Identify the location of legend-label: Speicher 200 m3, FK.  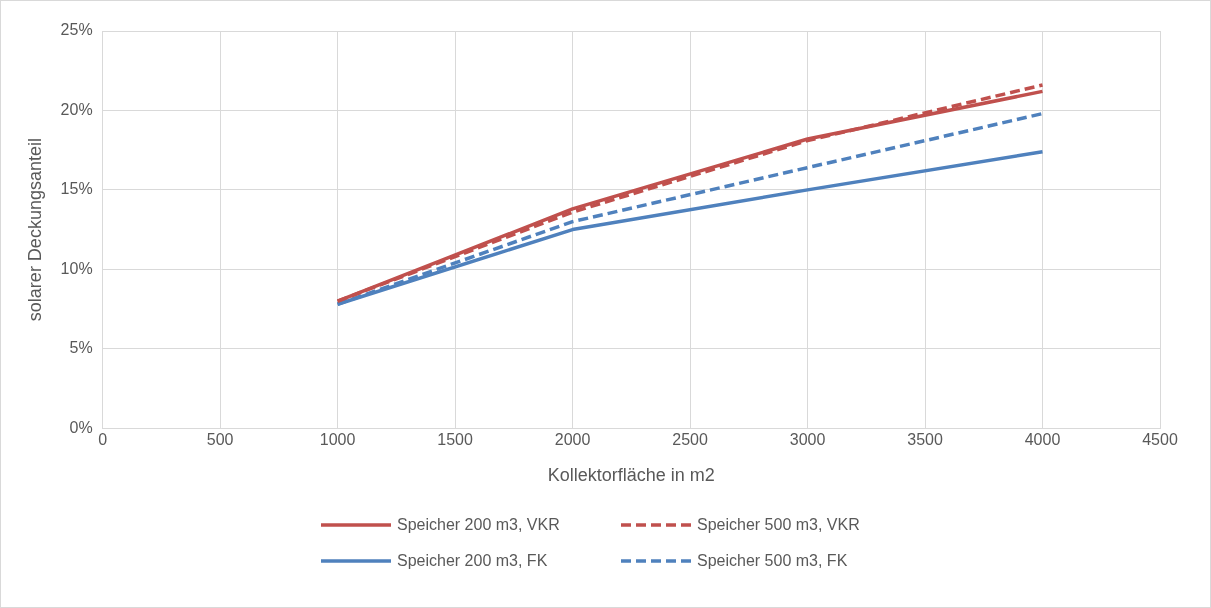
(472, 561).